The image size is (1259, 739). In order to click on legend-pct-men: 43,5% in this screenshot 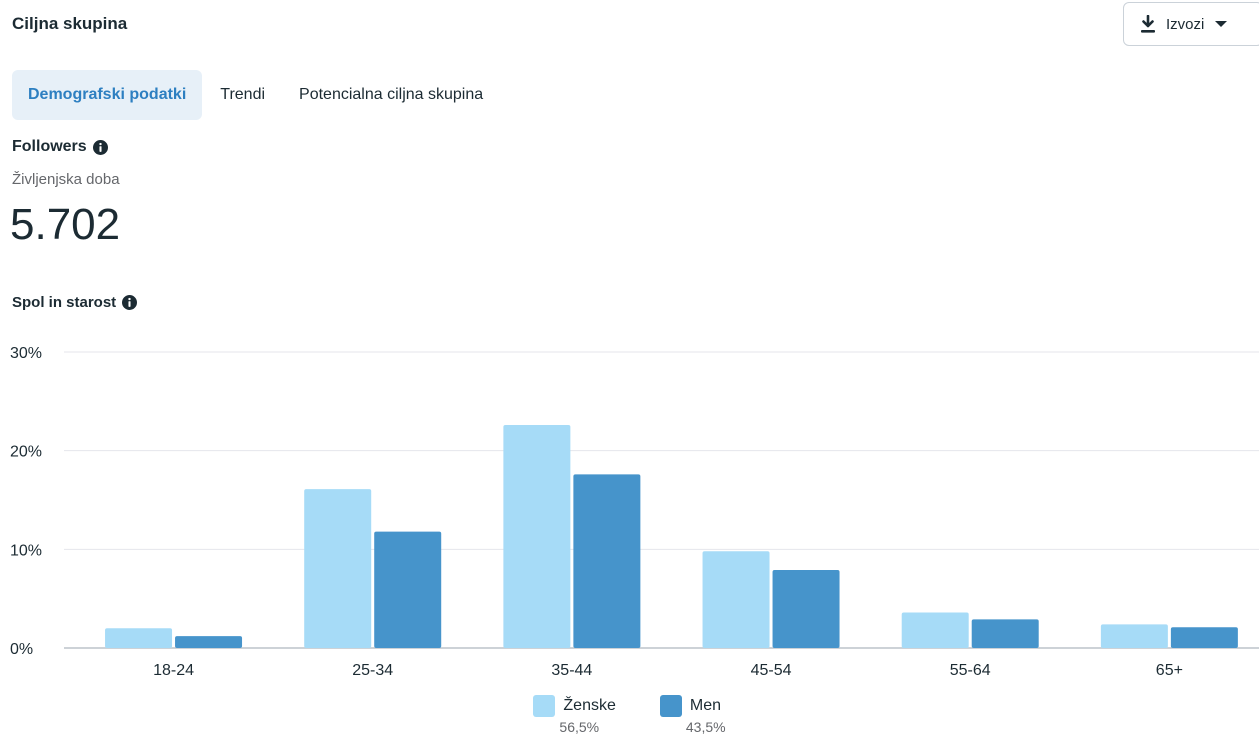, I will do `click(705, 727)`.